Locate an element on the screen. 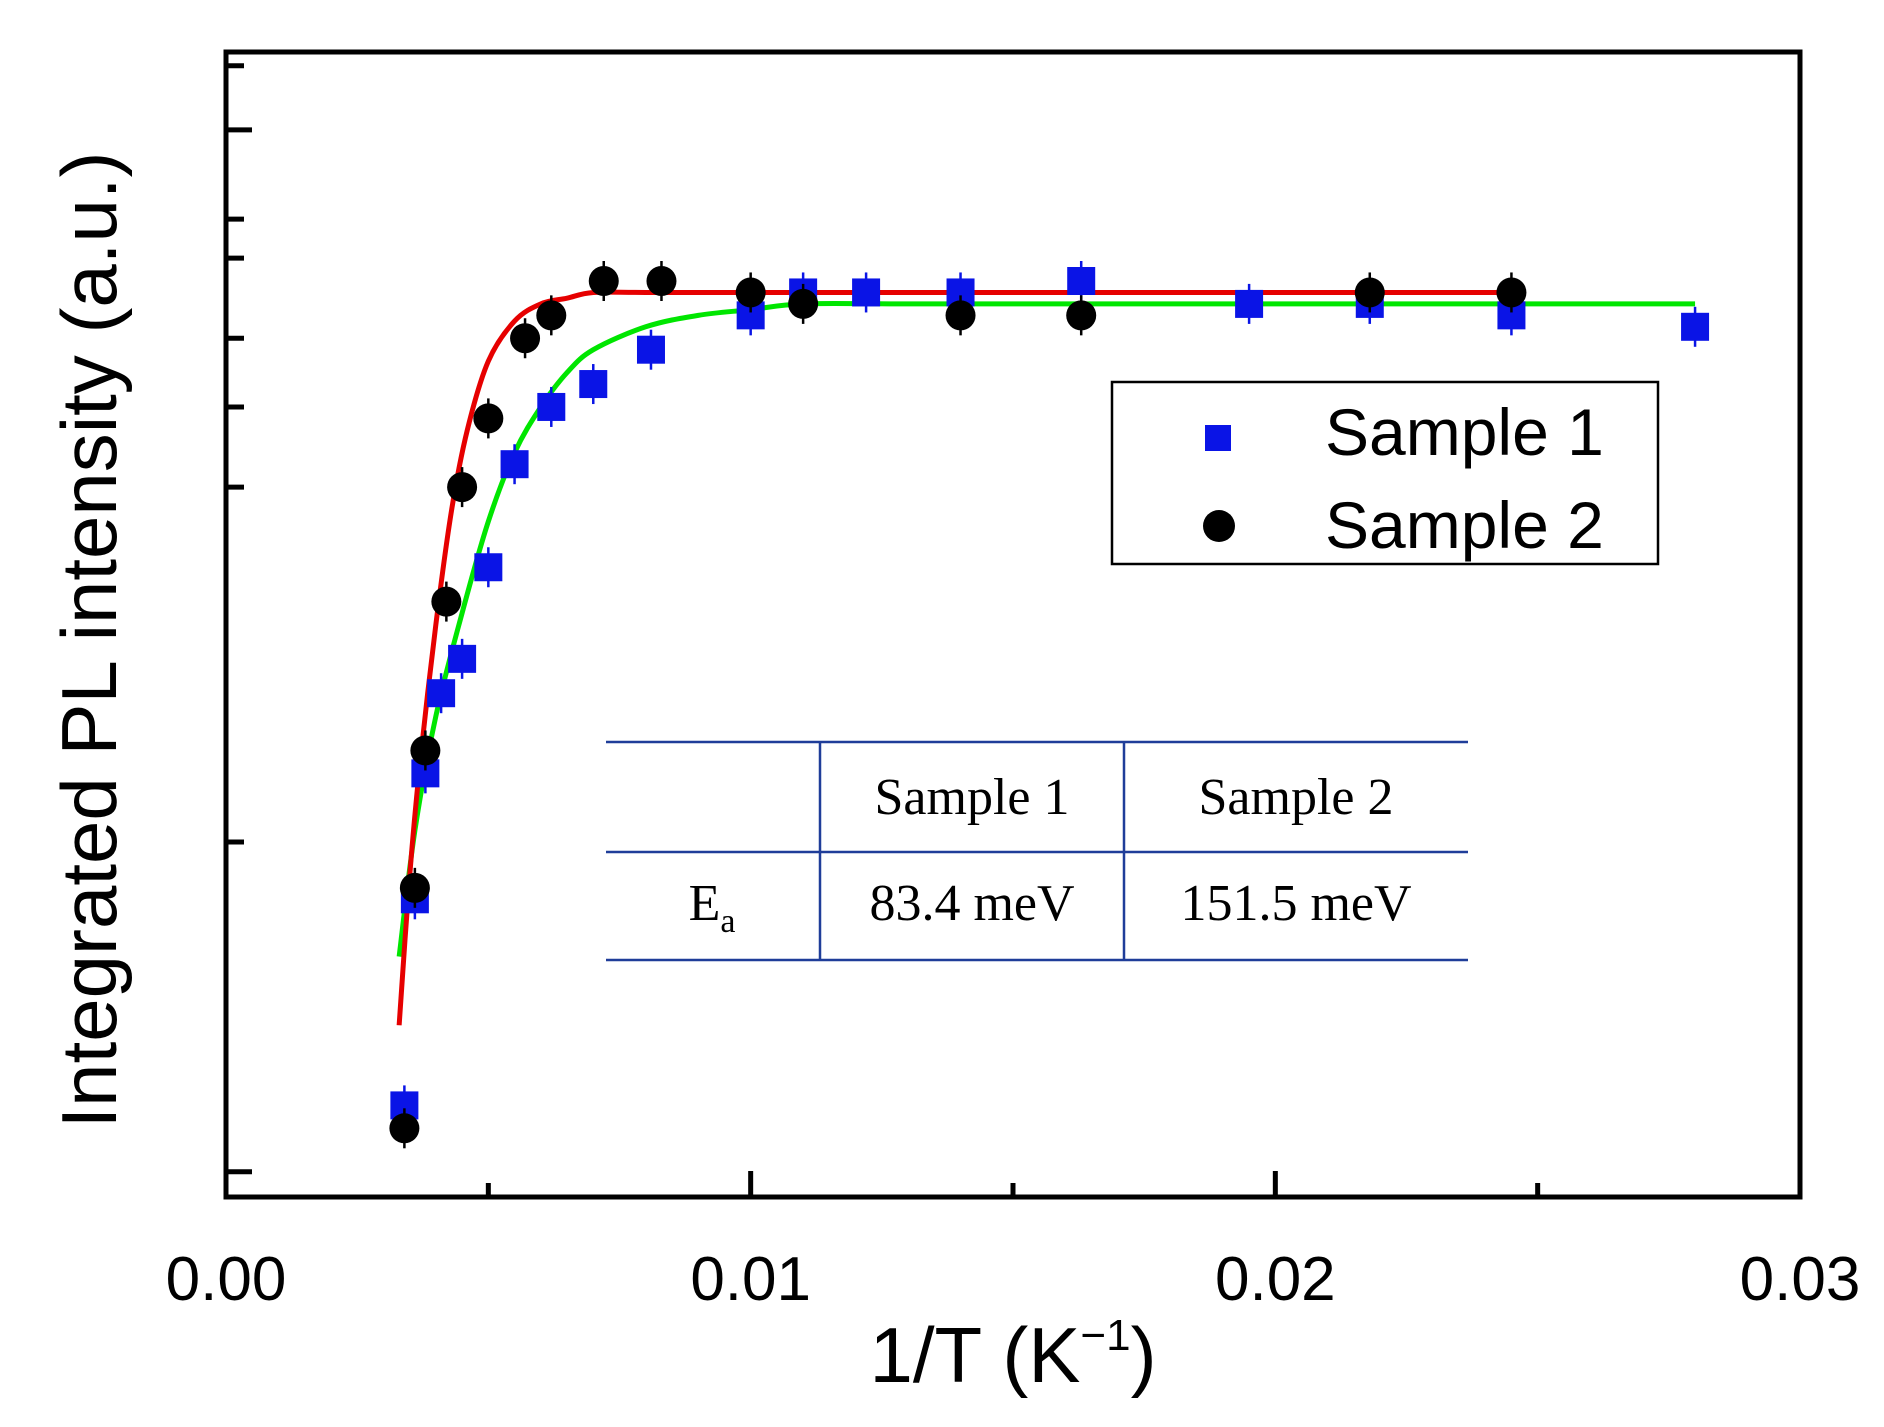  legend-label-sample-2: Sample 2 is located at coordinates (1464, 525).